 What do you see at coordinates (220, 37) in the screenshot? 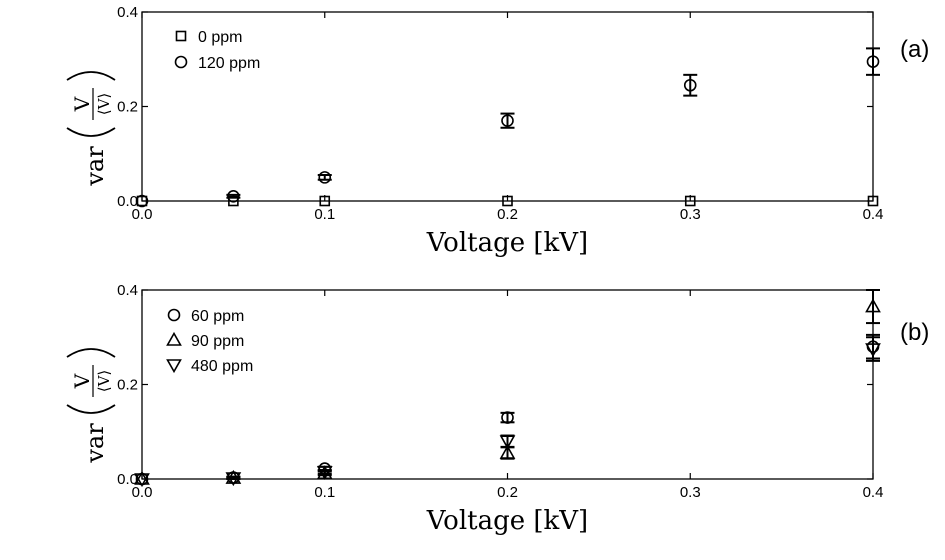
I see `legend-label: 0 ppm` at bounding box center [220, 37].